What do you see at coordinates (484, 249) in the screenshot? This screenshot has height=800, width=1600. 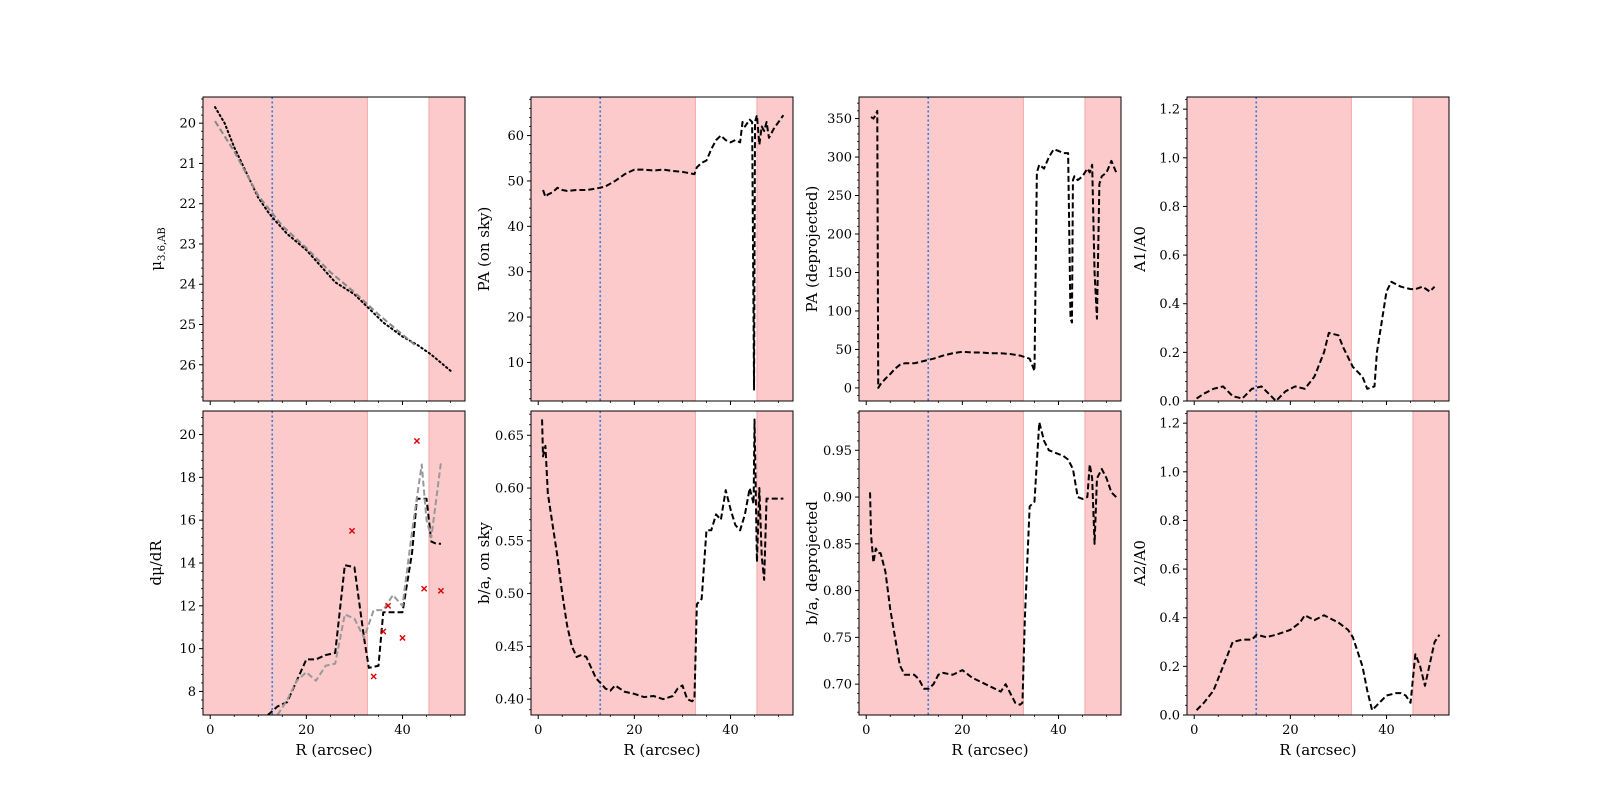 I see `y-axis-label: PA (on sky)` at bounding box center [484, 249].